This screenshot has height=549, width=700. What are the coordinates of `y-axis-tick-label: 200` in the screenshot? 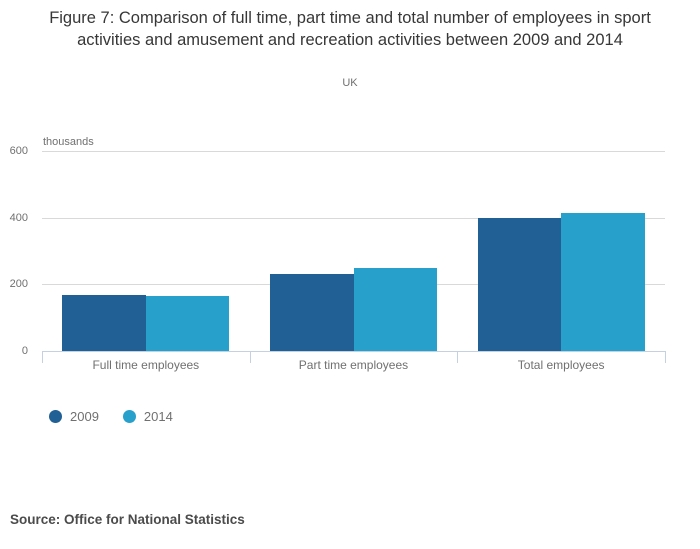 It's located at (18, 284).